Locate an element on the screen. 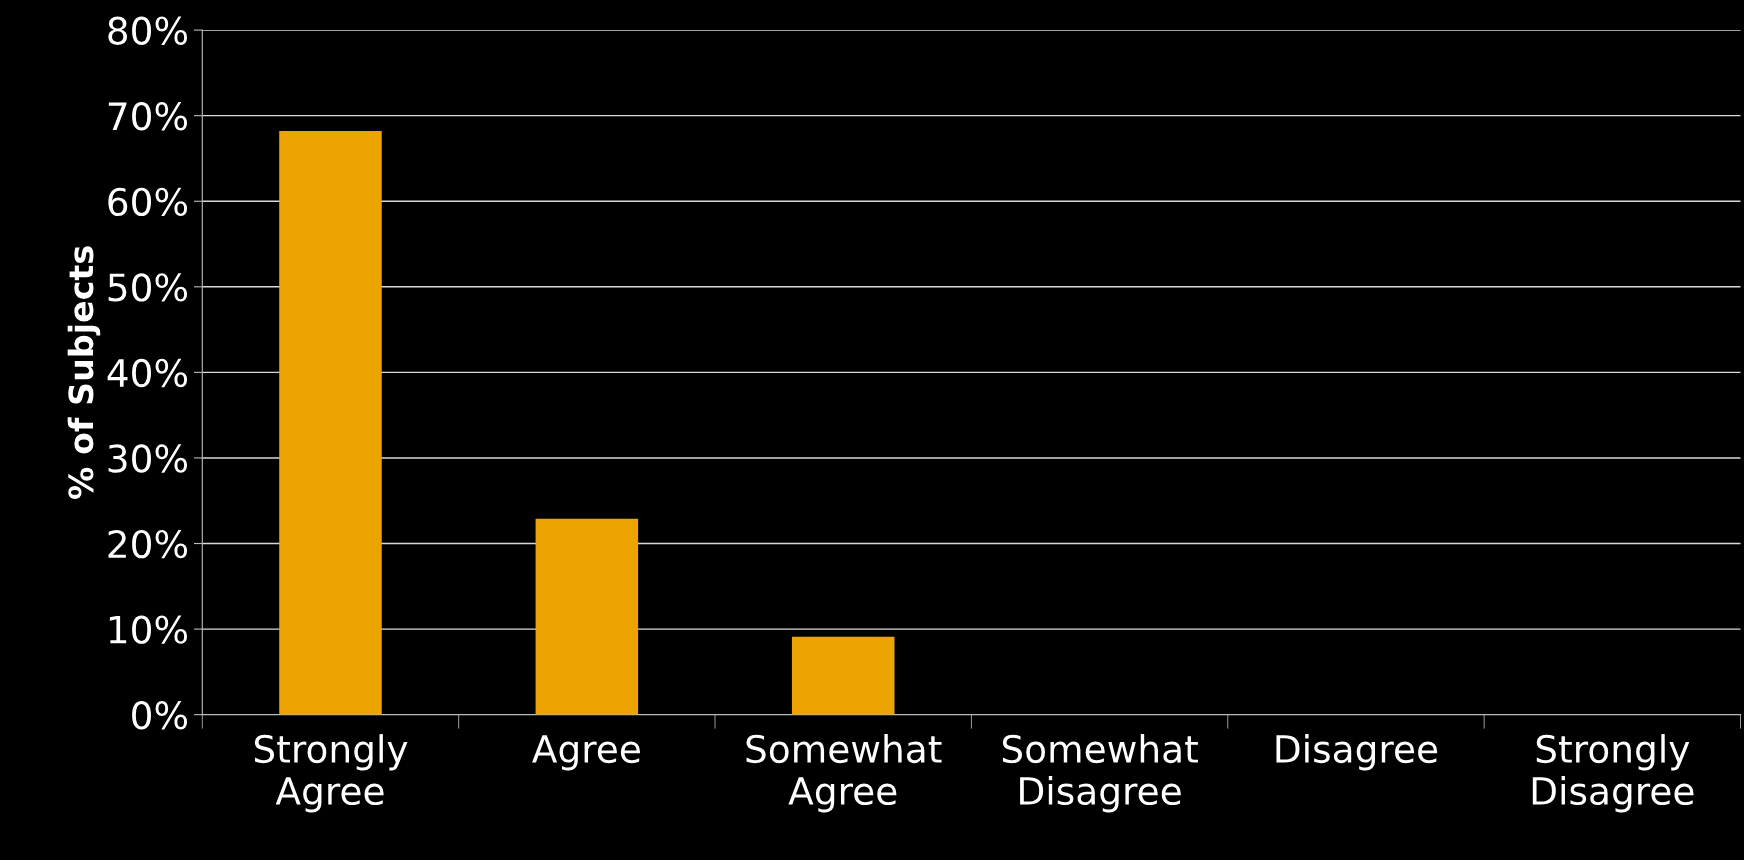 This screenshot has height=860, width=1744. y-tick-label: 70% is located at coordinates (148, 116).